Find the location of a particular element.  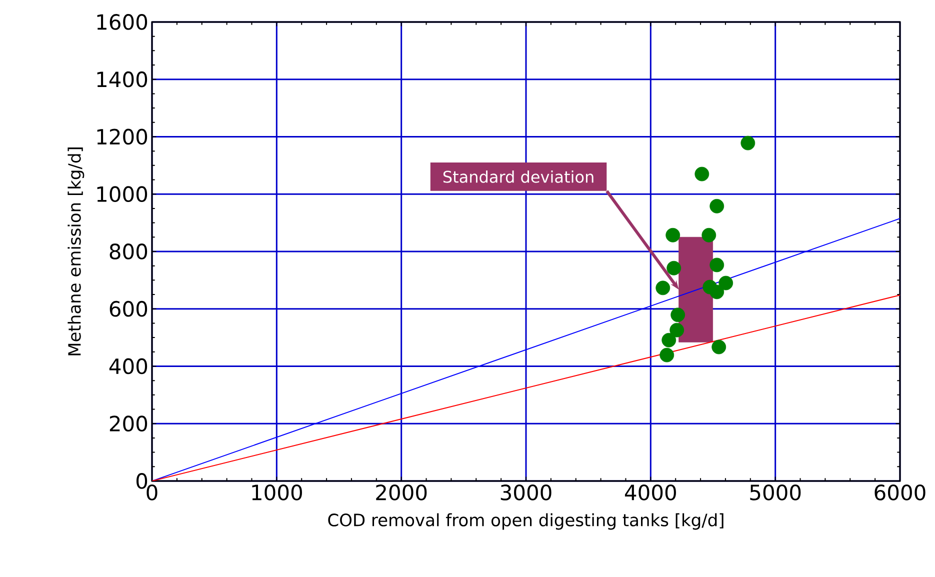

y-tick-label: 200 is located at coordinates (129, 424).